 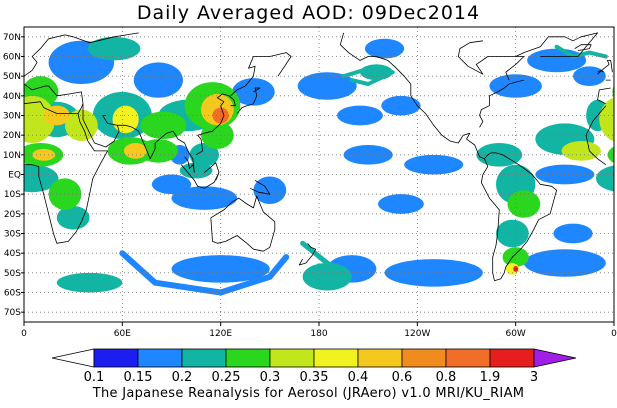 I want to click on y-tick-label: 50N, so click(x=12, y=77).